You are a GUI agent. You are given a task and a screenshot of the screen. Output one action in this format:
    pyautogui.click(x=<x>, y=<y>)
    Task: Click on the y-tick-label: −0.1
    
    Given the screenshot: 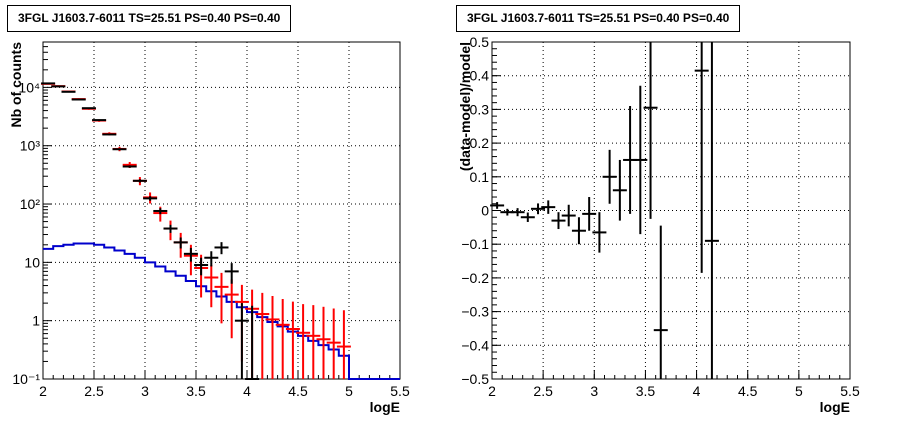 What is the action you would take?
    pyautogui.click(x=475, y=244)
    